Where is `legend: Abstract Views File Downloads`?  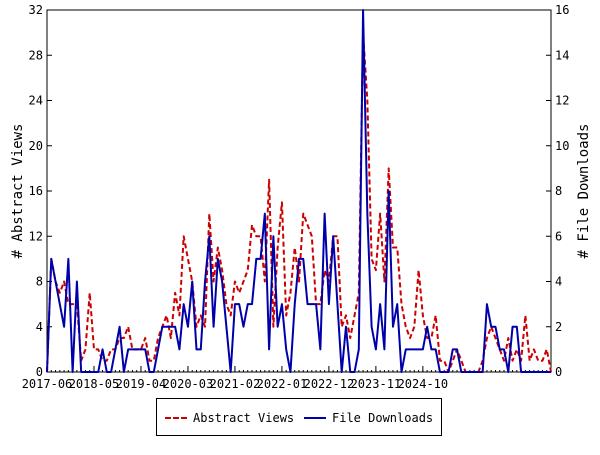 legend: Abstract Views File Downloads is located at coordinates (299, 417).